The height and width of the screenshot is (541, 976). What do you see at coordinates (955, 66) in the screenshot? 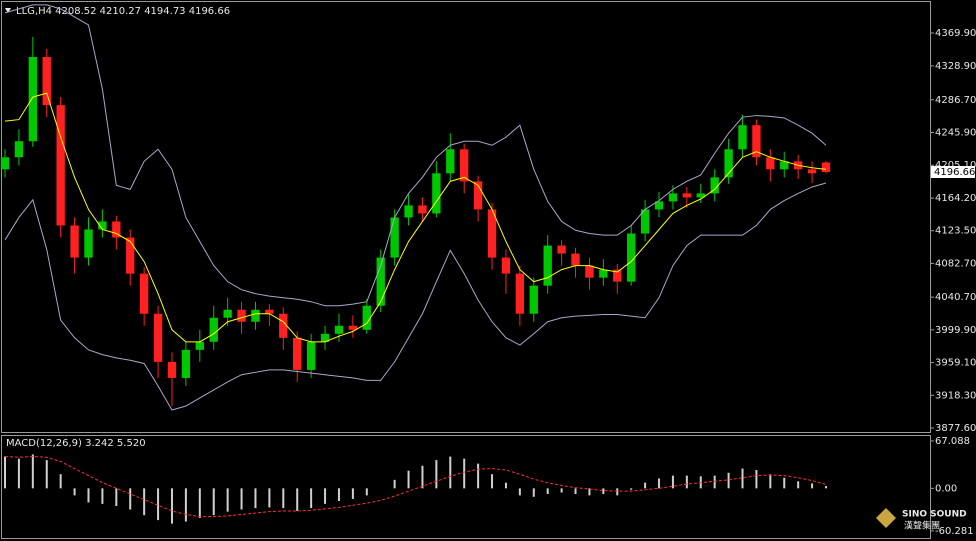
I see `y-tick-label: 4328.90` at bounding box center [955, 66].